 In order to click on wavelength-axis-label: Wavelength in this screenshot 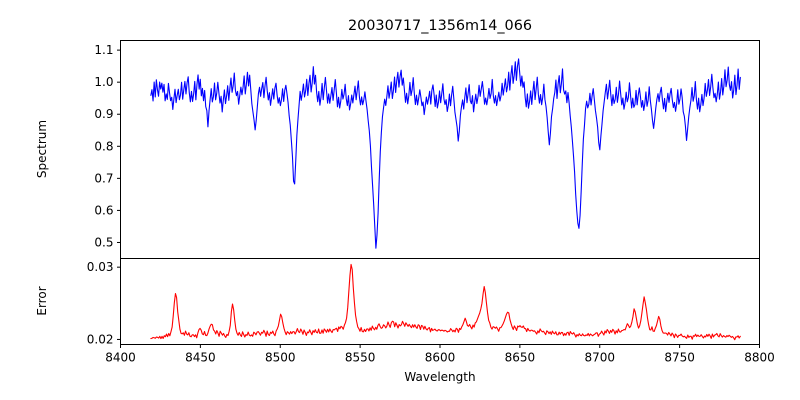, I will do `click(439, 377)`.